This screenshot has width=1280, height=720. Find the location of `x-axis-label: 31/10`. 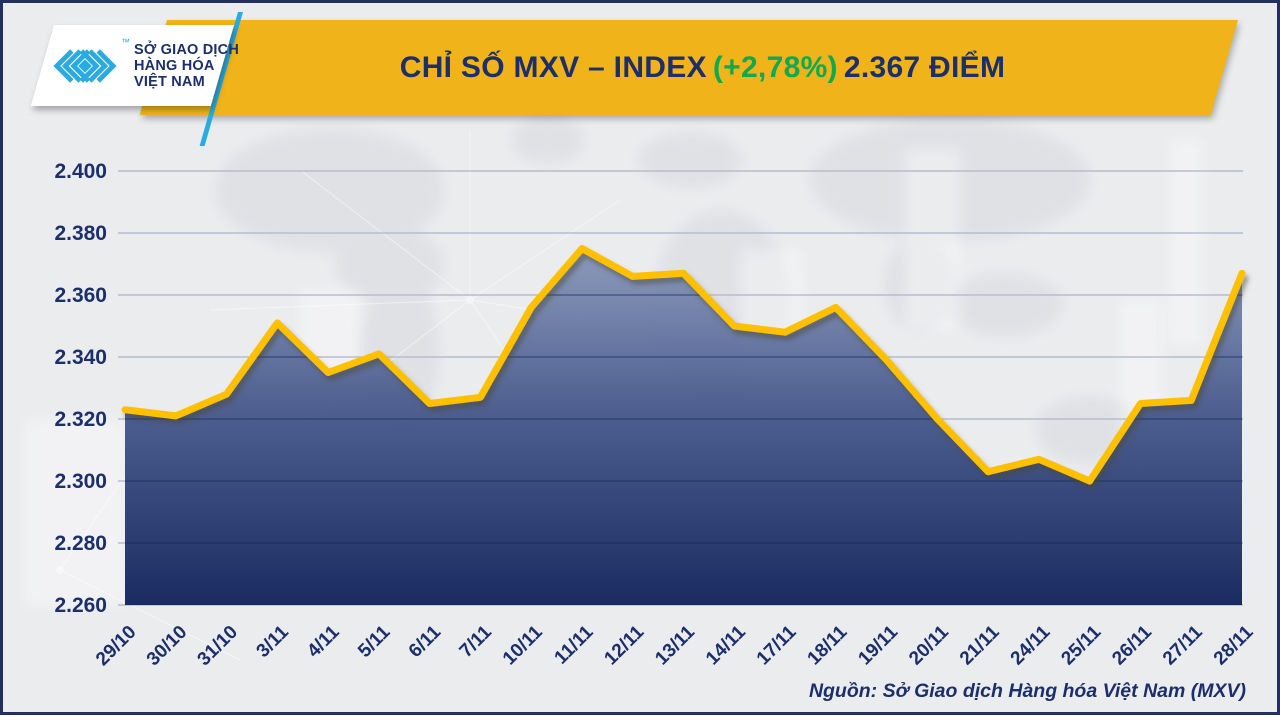

x-axis-label: 31/10 is located at coordinates (218, 646).